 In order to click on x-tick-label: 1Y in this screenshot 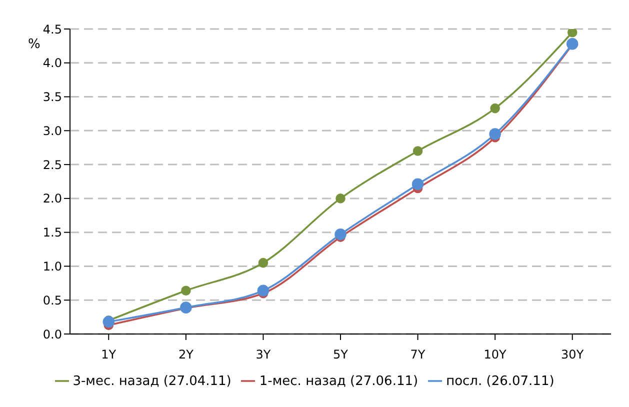, I will do `click(109, 355)`.